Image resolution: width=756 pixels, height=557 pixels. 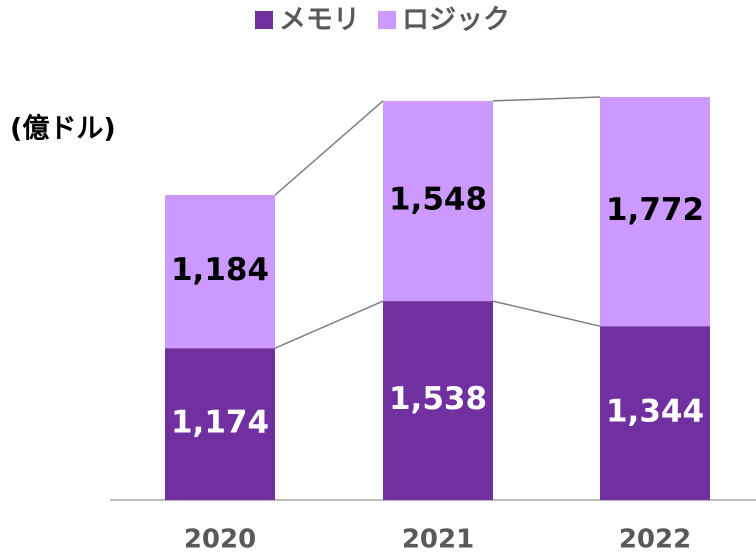 What do you see at coordinates (456, 20) in the screenshot?
I see `legend-label: ロジック` at bounding box center [456, 20].